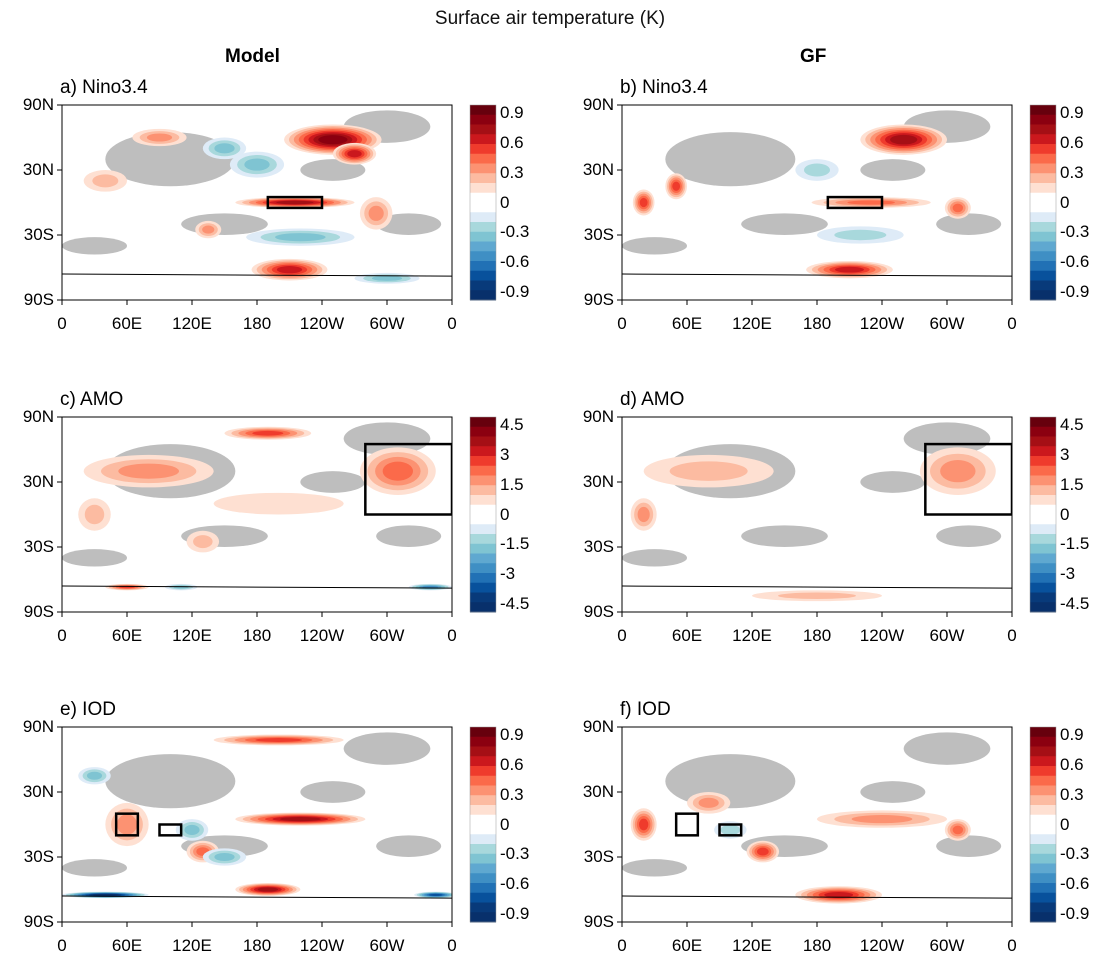 This screenshot has height=959, width=1100. I want to click on colorbar-label: 0.6, so click(512, 142).